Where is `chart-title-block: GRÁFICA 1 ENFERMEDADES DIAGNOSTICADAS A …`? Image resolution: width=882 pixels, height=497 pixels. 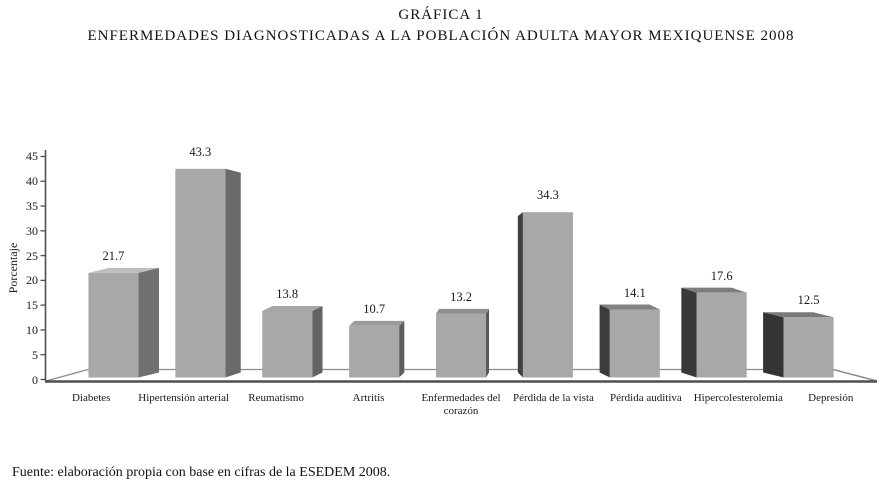
chart-title-block: GRÁFICA 1 ENFERMEDADES DIAGNOSTICADAS A … is located at coordinates (441, 26).